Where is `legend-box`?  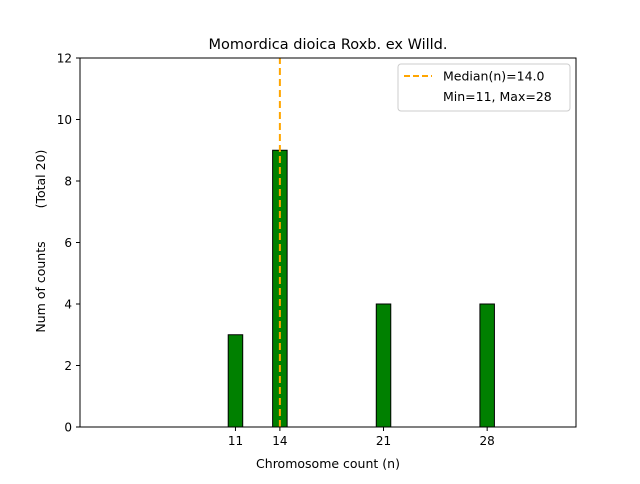
legend-box is located at coordinates (484, 87).